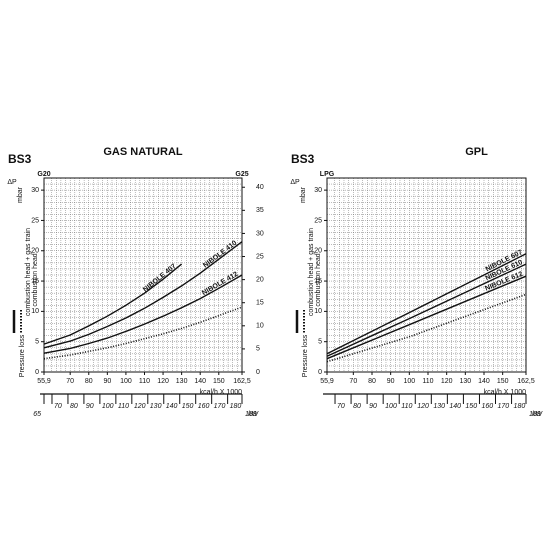 The image size is (550, 550). I want to click on x-tick-label: 130, so click(465, 381).